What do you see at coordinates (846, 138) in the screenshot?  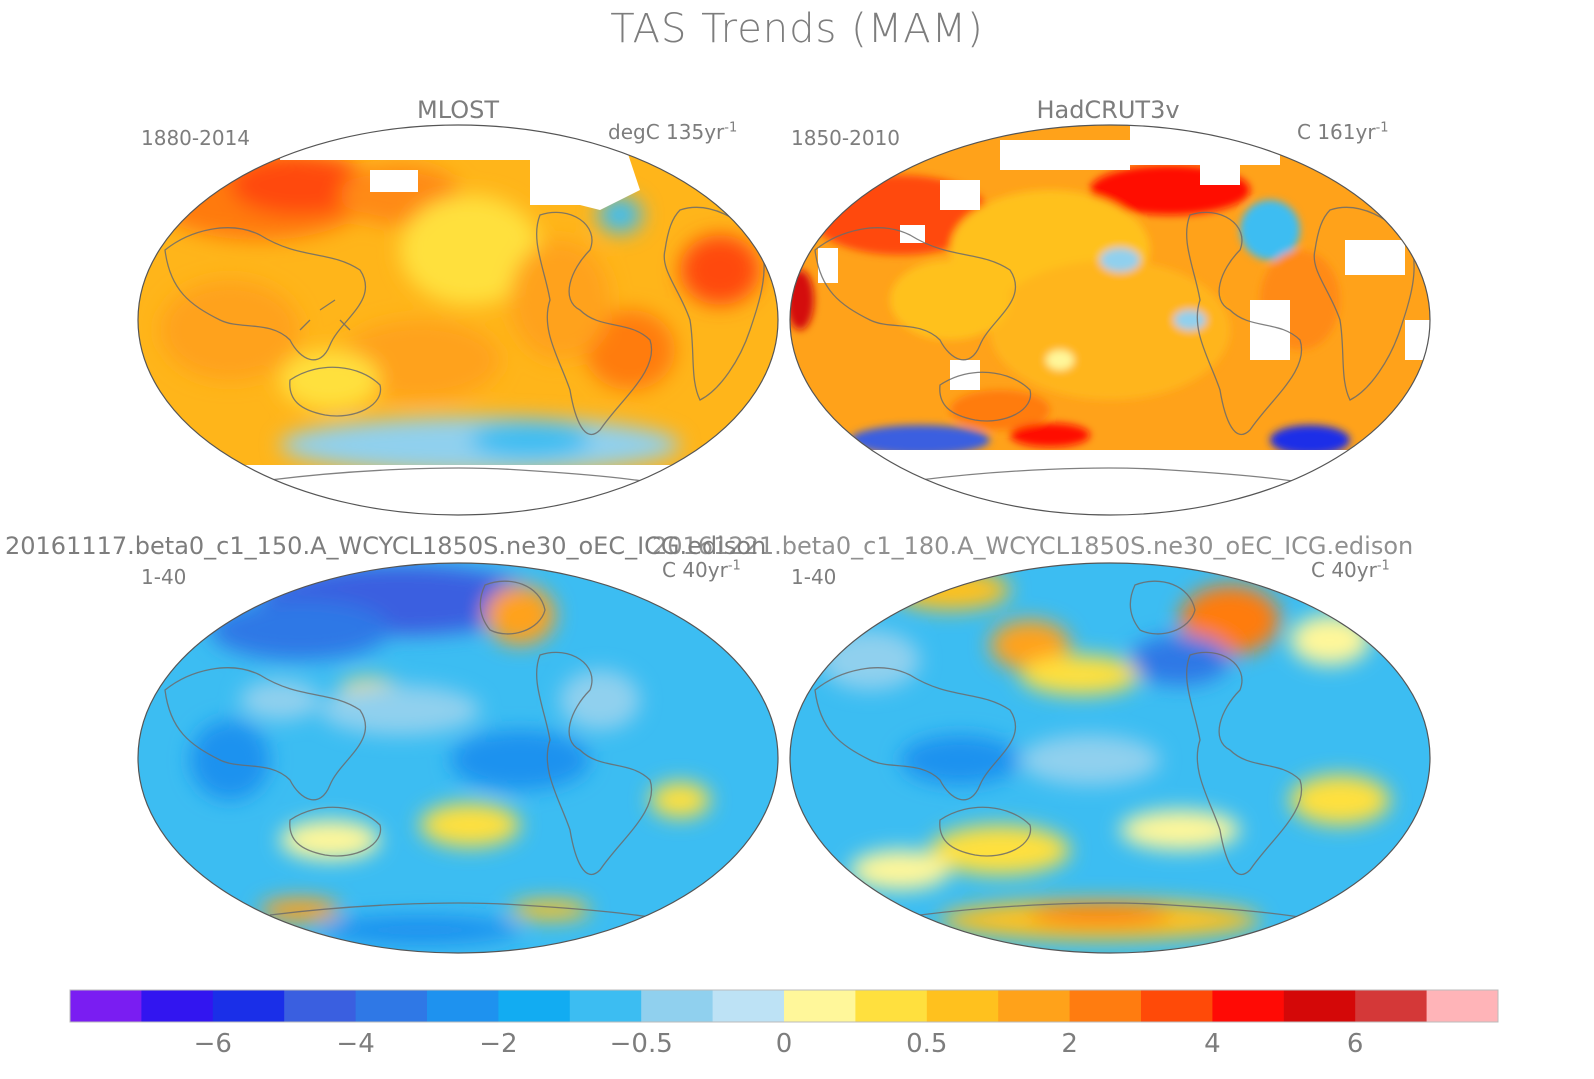 I see `panel-2-period: 1850-2010` at bounding box center [846, 138].